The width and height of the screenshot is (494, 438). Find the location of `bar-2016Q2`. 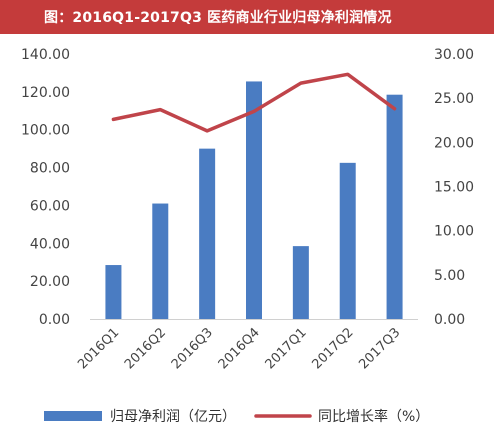

bar-2016Q2 is located at coordinates (160, 261).